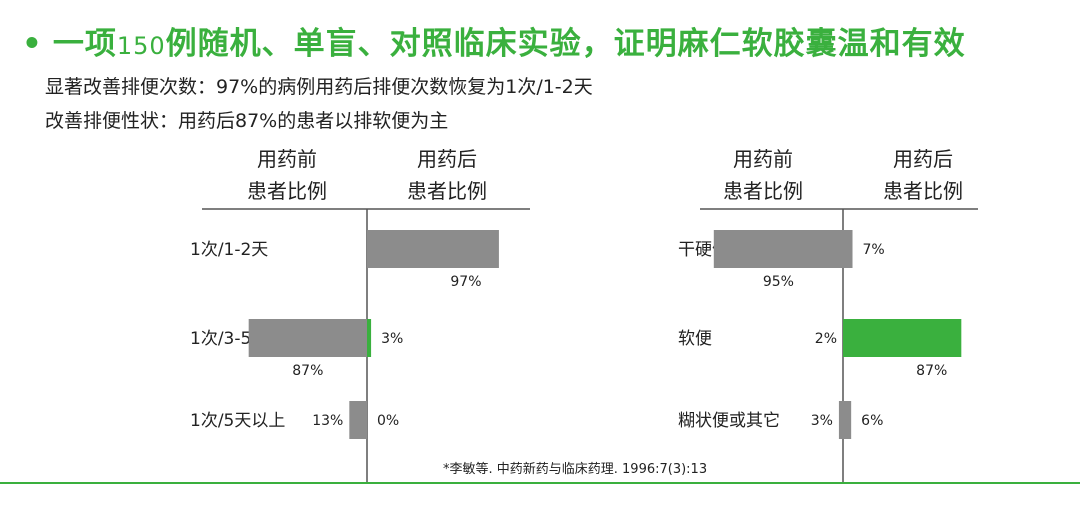 The width and height of the screenshot is (1080, 510). I want to click on value-label-after: 3%, so click(392, 339).